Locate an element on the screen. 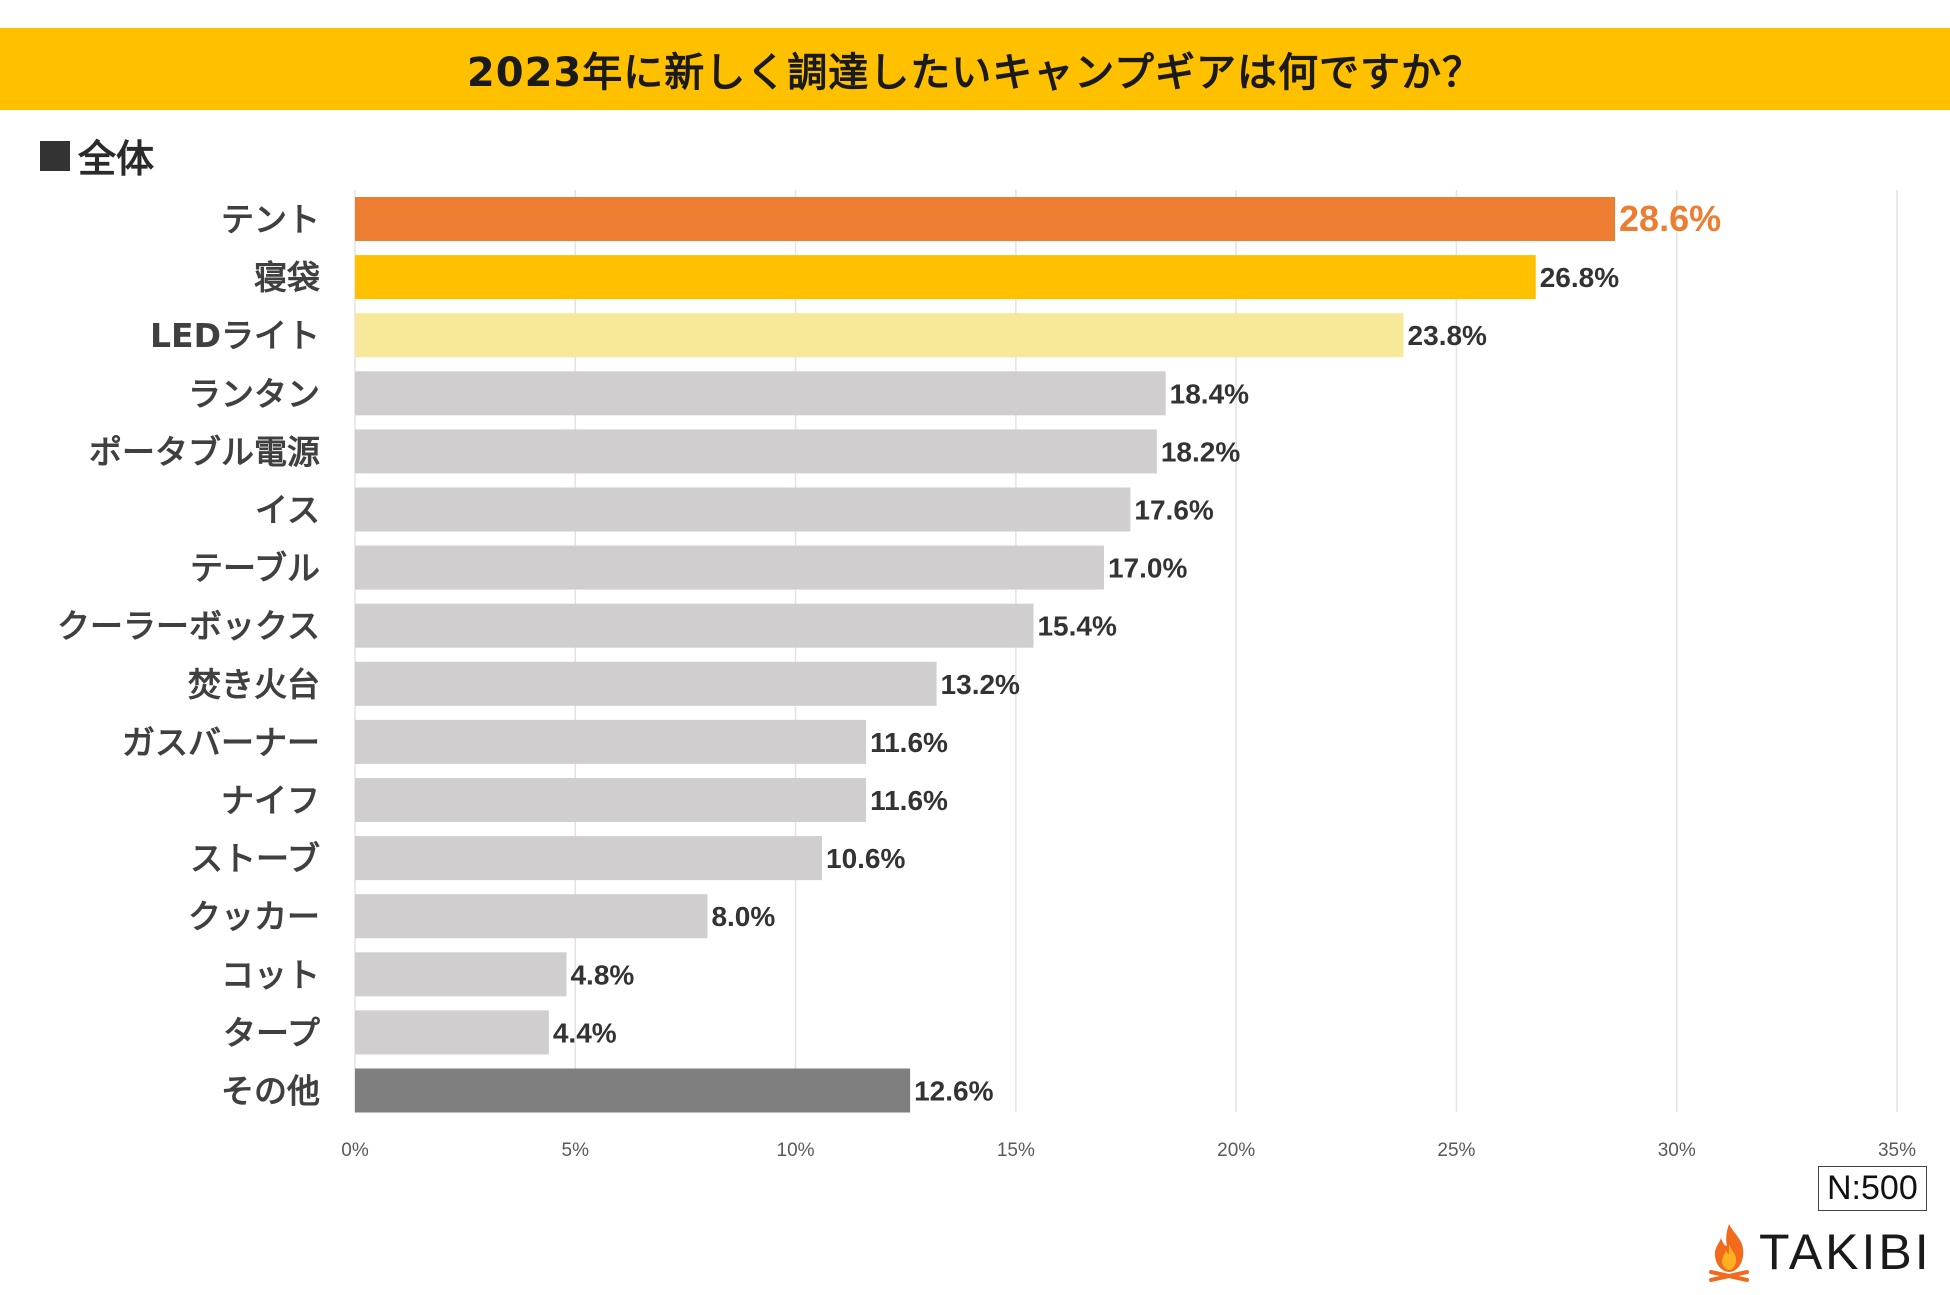 The image size is (1950, 1295). category-label: ランタン is located at coordinates (254, 393).